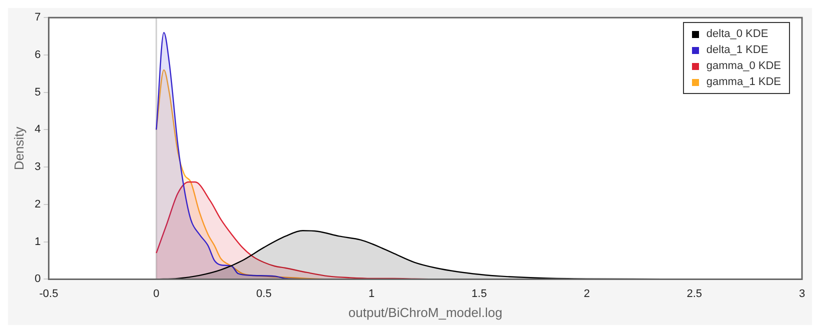  I want to click on y-tick-label: 0, so click(37, 279).